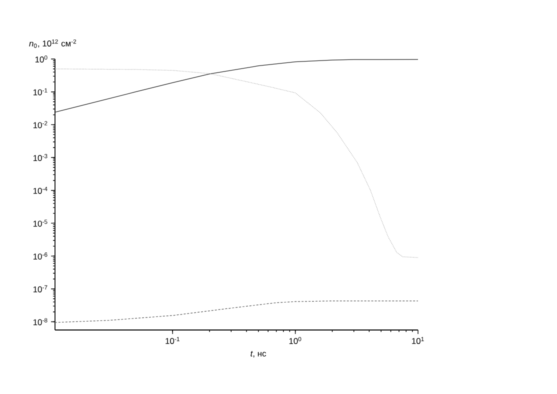  I want to click on y-tick-label: 10$^{-6}$, so click(40, 256).